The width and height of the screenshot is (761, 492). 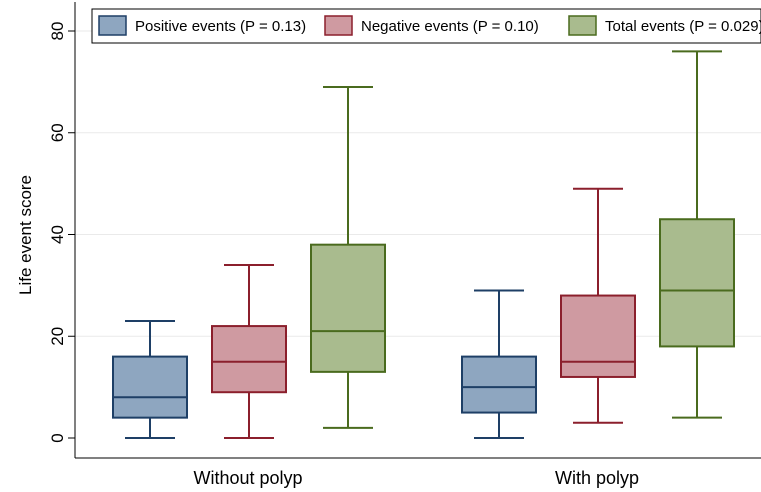 What do you see at coordinates (220, 26) in the screenshot?
I see `legend-entry-label: Positive events (P = 0.13)` at bounding box center [220, 26].